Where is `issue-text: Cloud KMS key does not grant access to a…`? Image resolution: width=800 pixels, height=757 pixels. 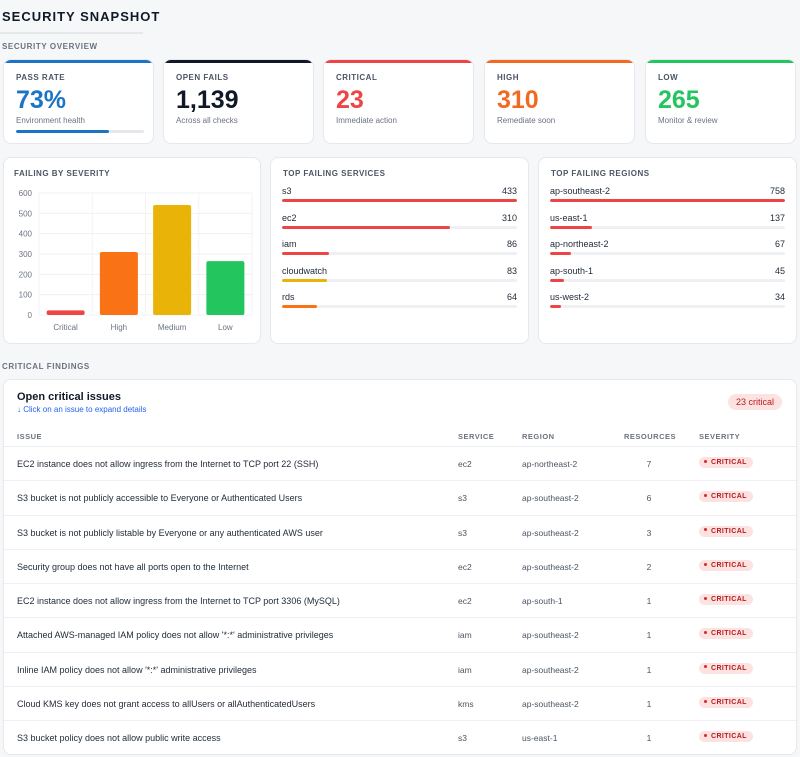
issue-text: Cloud KMS key does not grant access to a… is located at coordinates (166, 704).